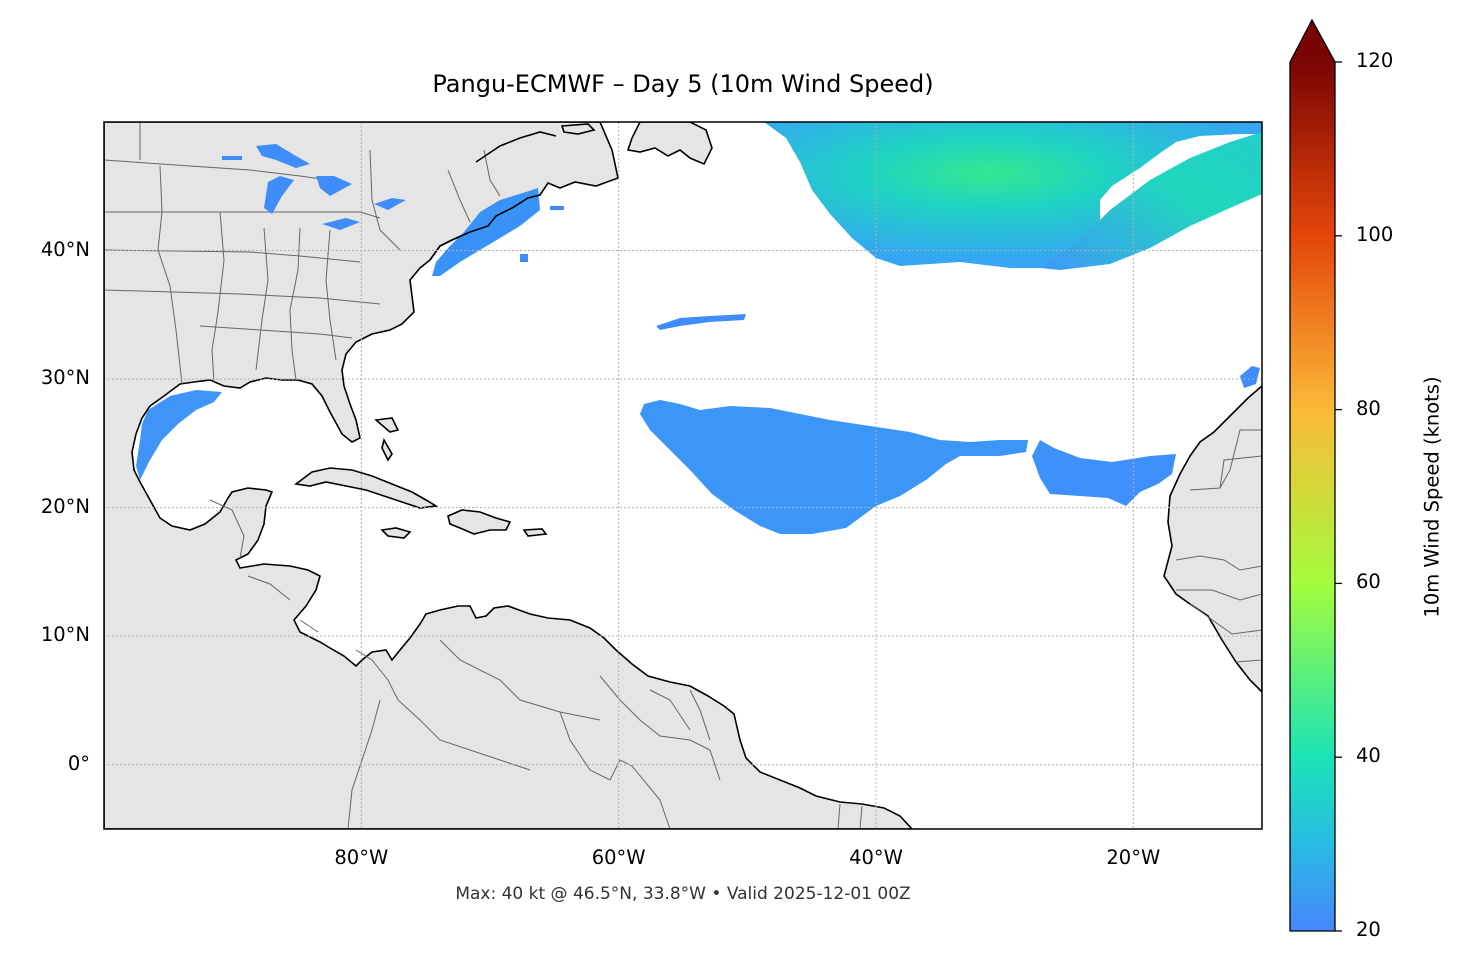 The width and height of the screenshot is (1466, 969). I want to click on wind-gulf-of-mexico, so click(179, 435).